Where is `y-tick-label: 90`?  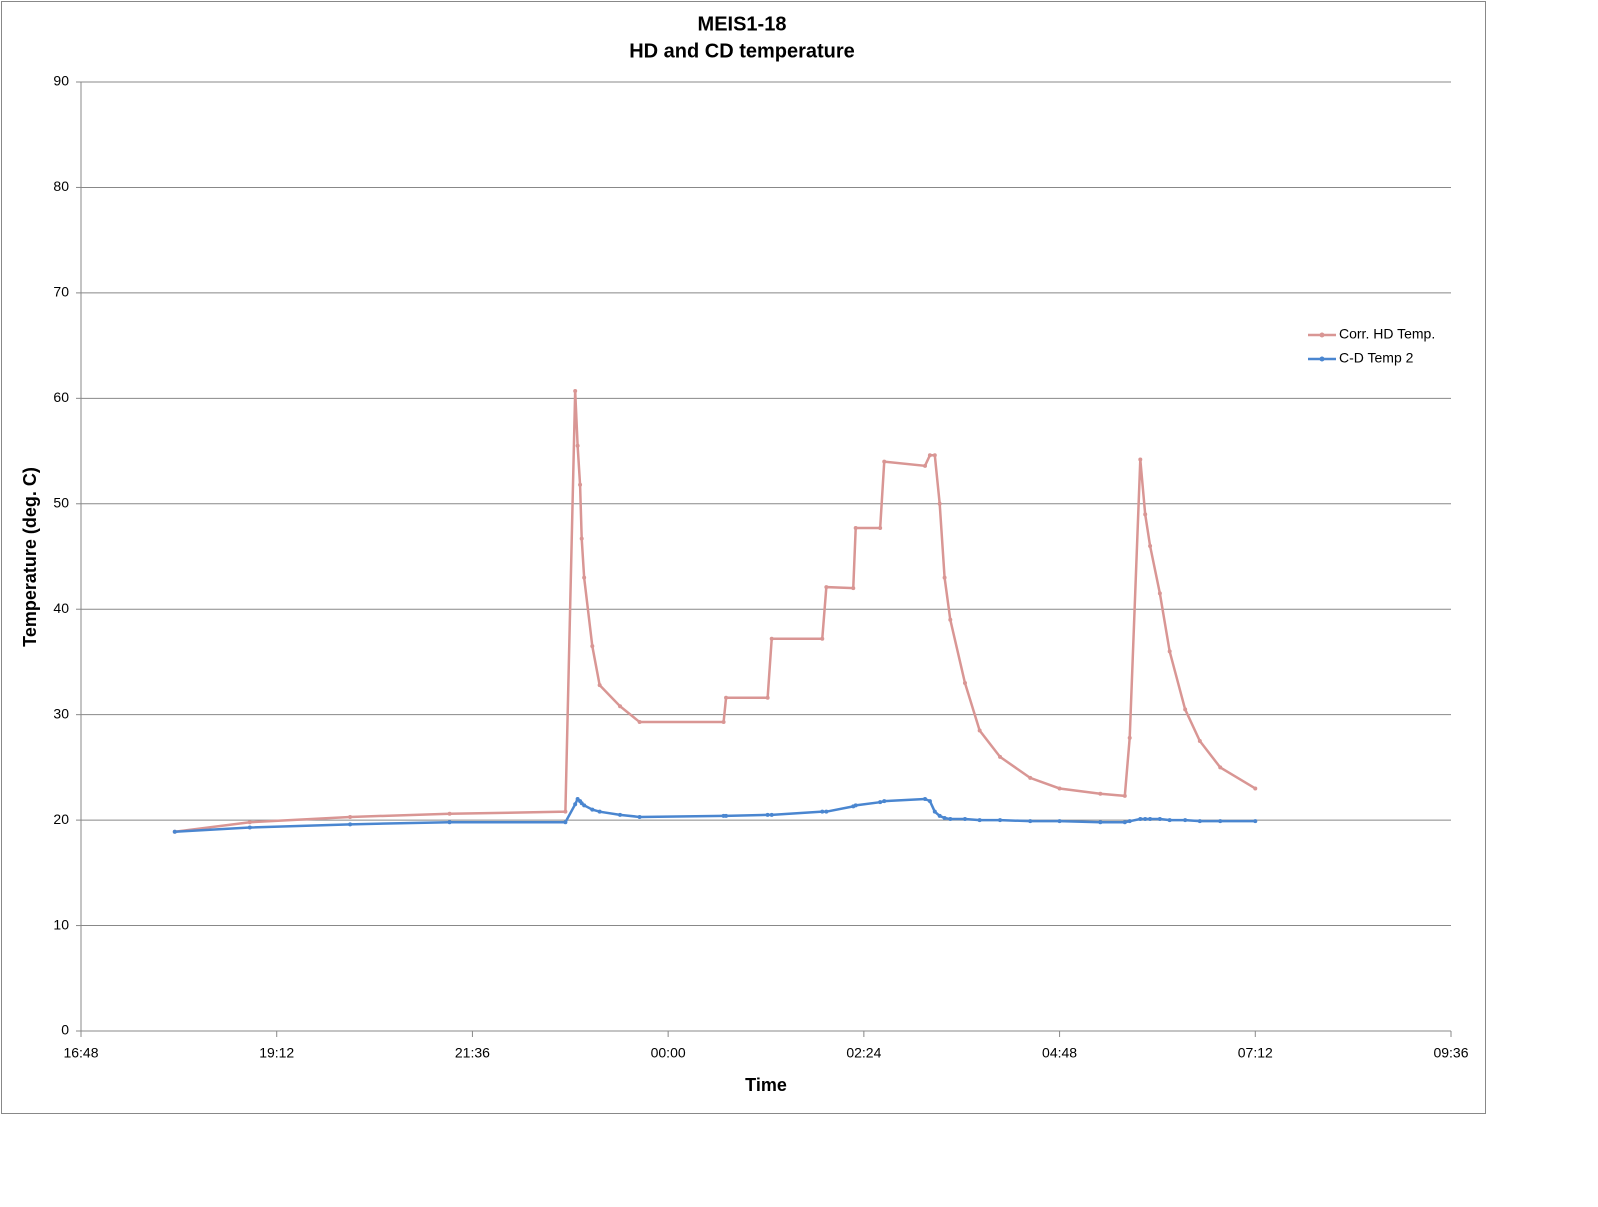
y-tick-label: 90 is located at coordinates (61, 81).